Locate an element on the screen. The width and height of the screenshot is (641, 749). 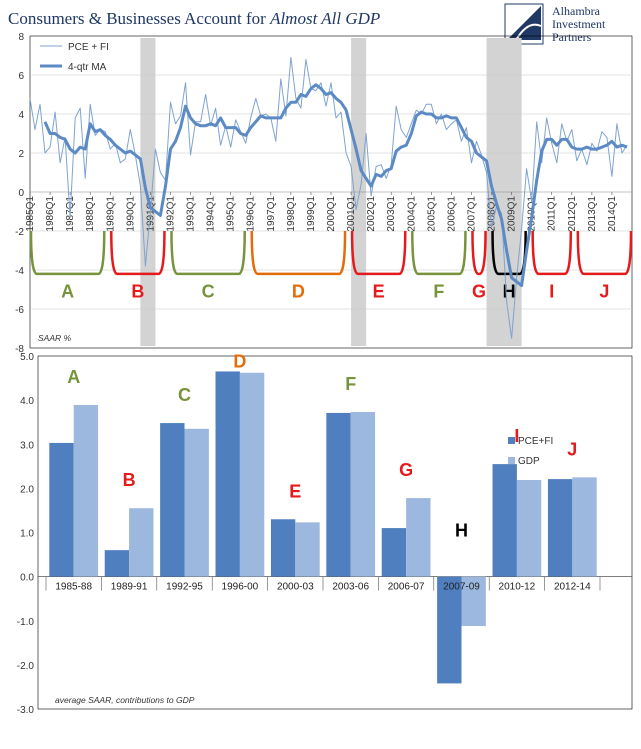
period-label-E: E is located at coordinates (379, 291).